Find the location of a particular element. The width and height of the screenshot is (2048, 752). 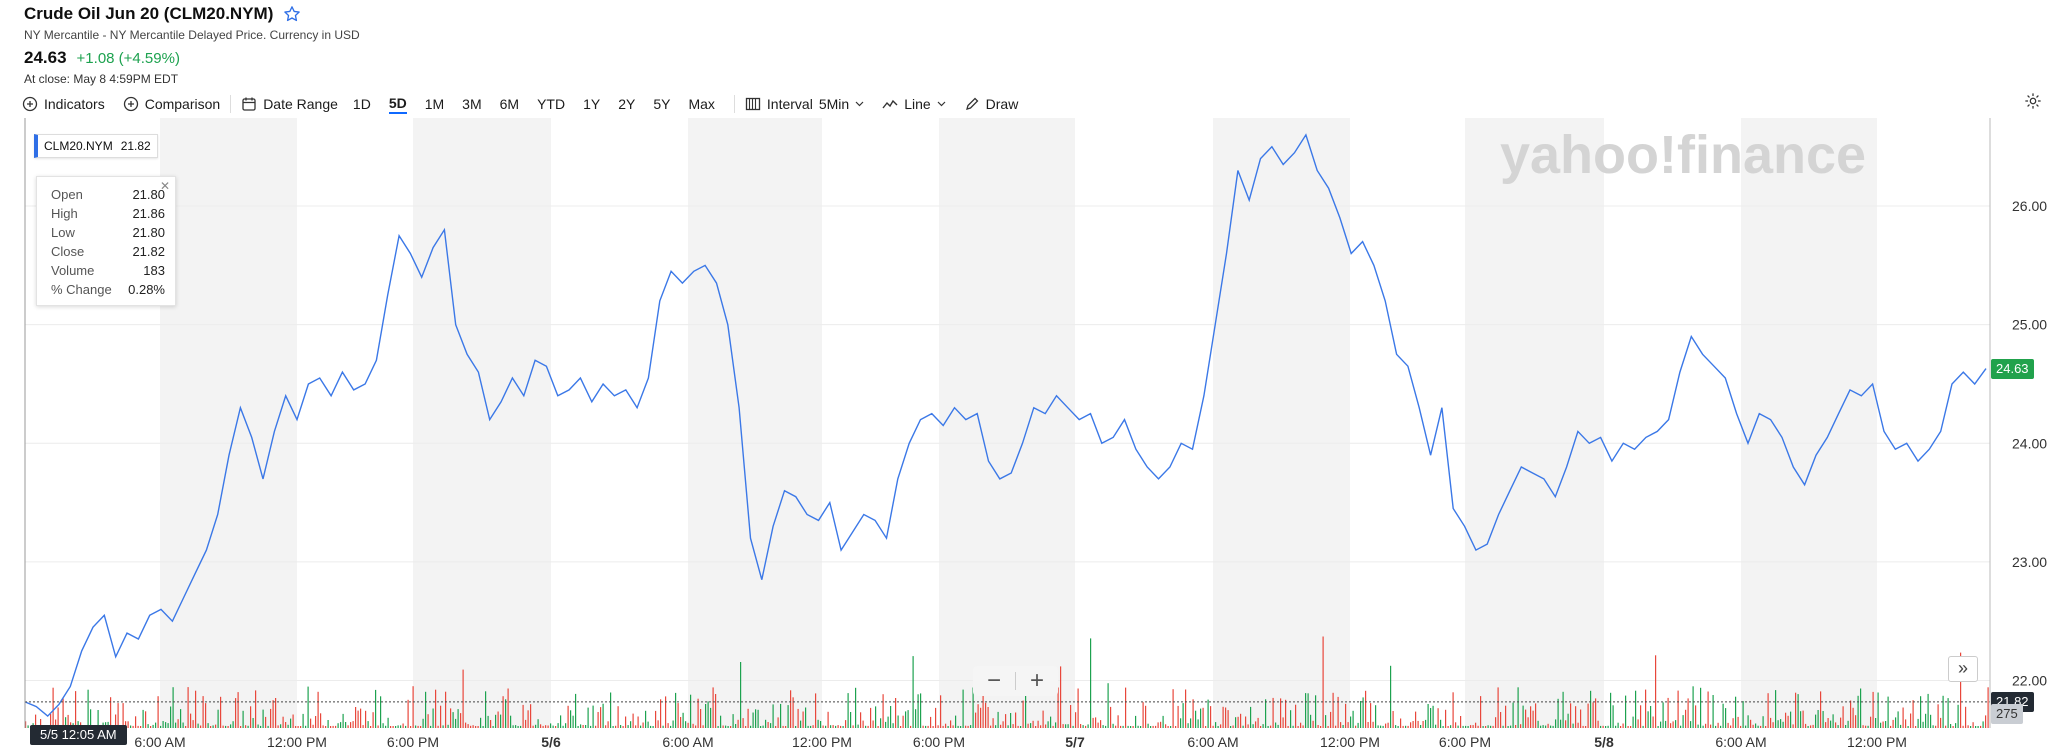

indicators-button: Indicators is located at coordinates (63, 104).